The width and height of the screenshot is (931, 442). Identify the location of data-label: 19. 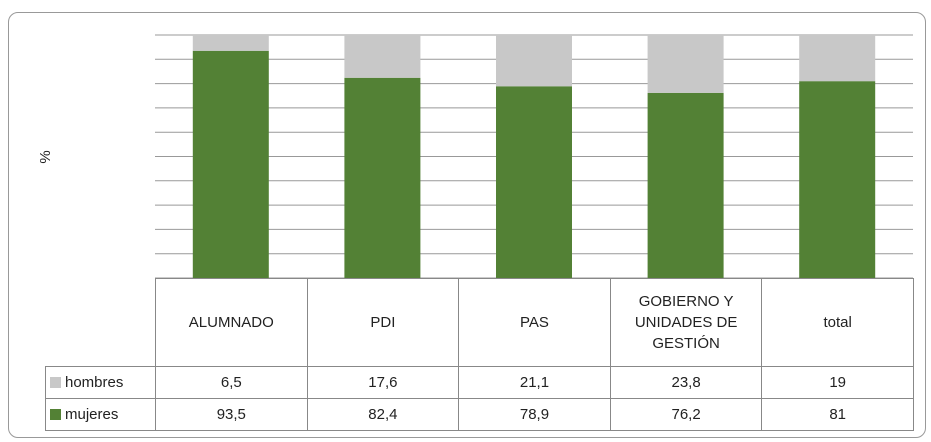
(837, 382).